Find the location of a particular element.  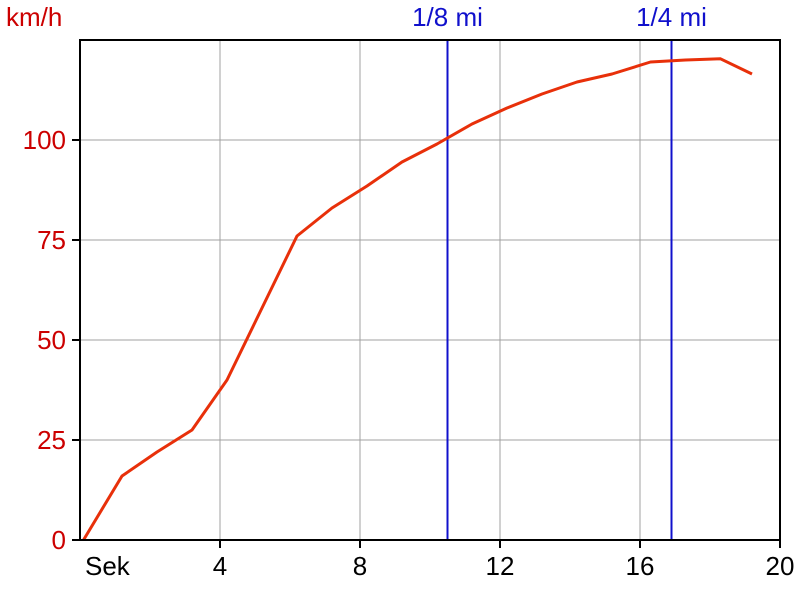

distance-marker-label: 1/8 mi is located at coordinates (447, 17).